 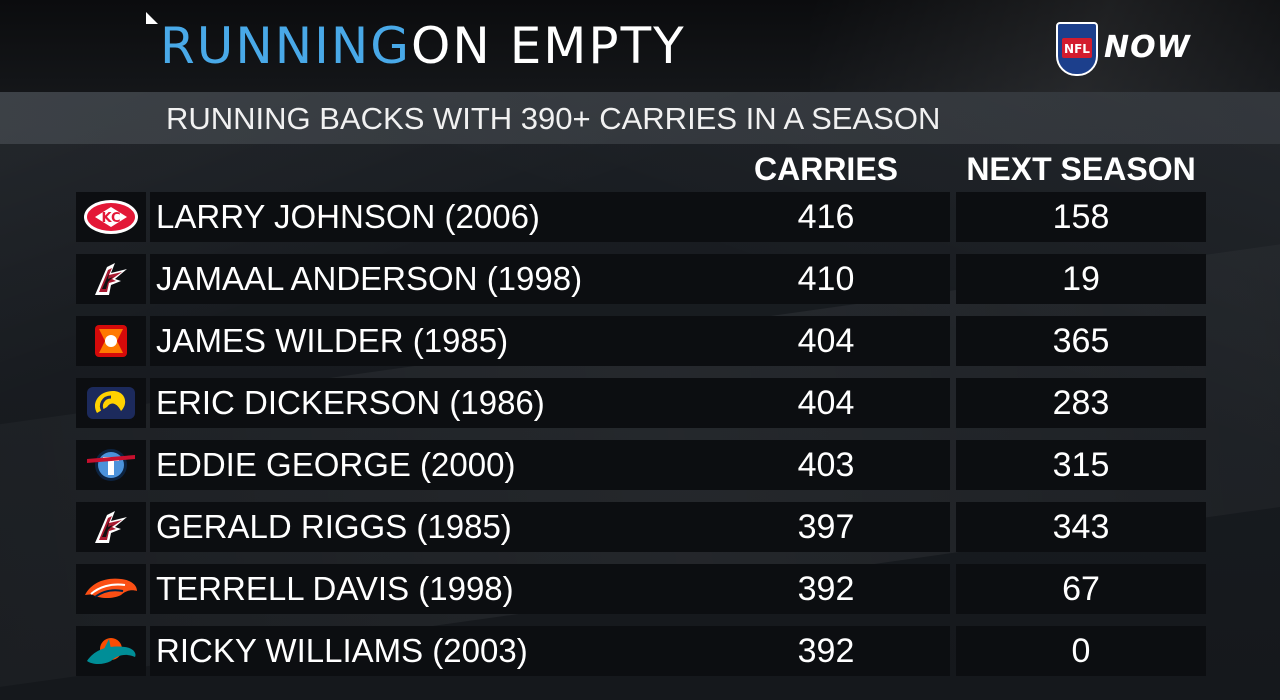 What do you see at coordinates (335, 588) in the screenshot?
I see `player-name: TERRELL DAVIS (1998)` at bounding box center [335, 588].